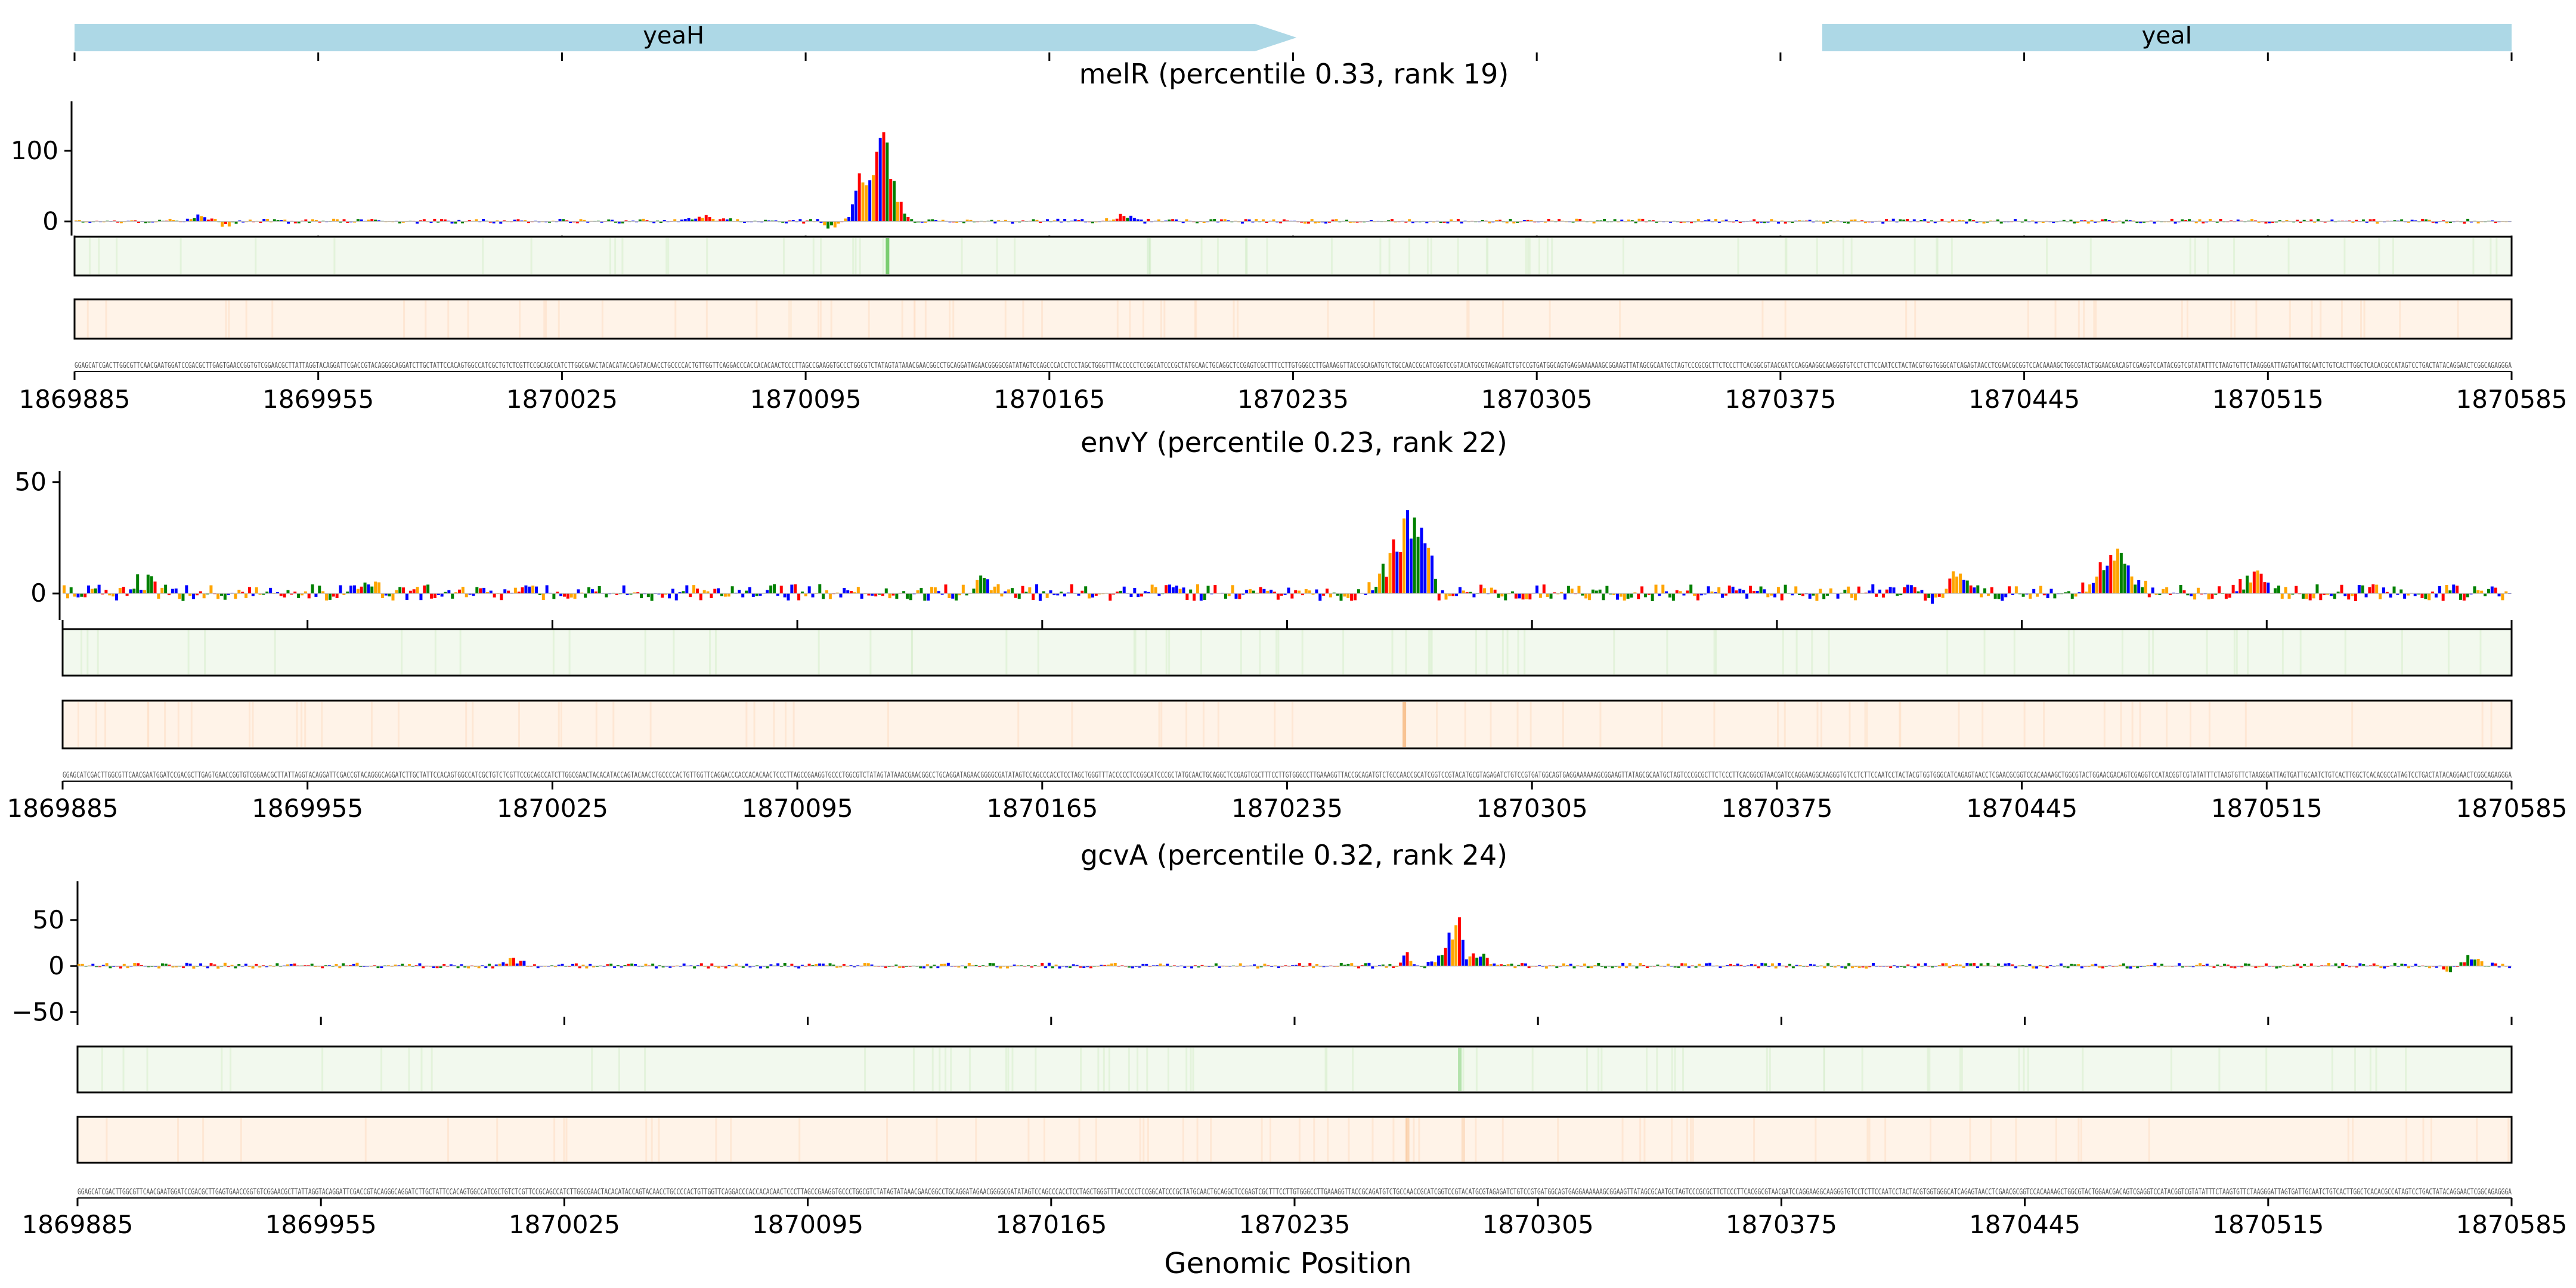  I want to click on gene-annotation-track: yeaH yeaI, so click(1293, 42).